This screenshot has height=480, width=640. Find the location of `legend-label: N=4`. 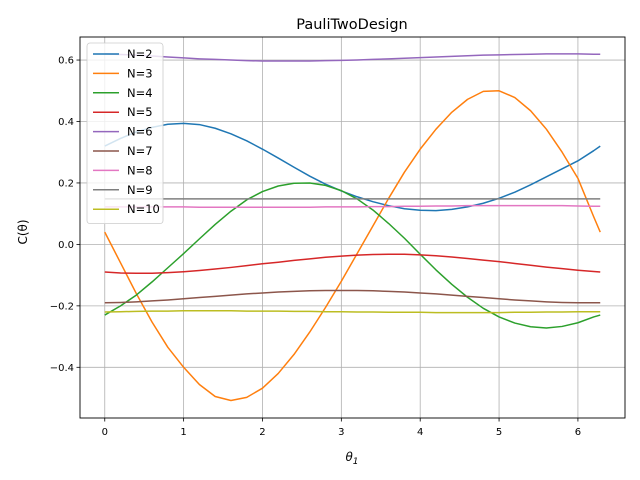

legend-label: N=4 is located at coordinates (140, 93).